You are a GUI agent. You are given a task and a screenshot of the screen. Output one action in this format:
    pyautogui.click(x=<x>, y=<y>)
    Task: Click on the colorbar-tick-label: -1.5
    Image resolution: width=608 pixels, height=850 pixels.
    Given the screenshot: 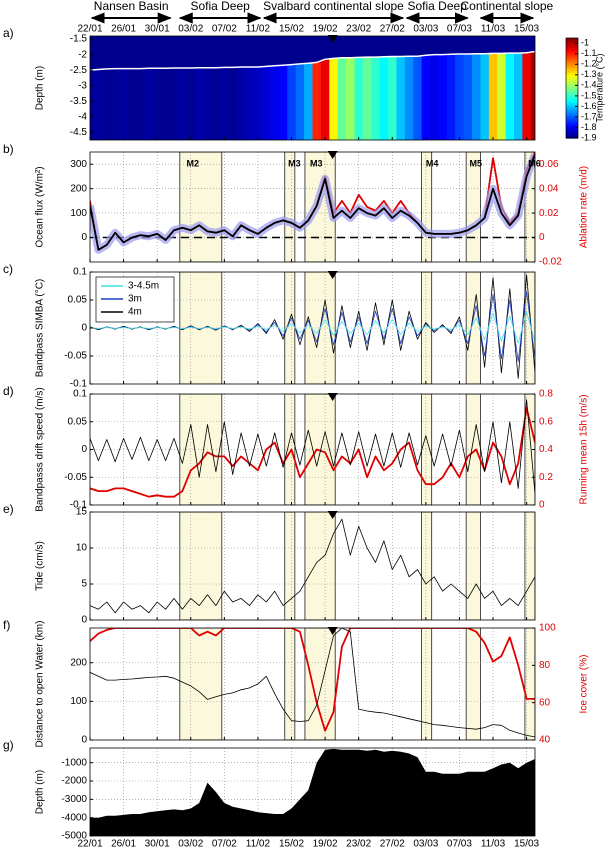 What is the action you would take?
    pyautogui.click(x=589, y=95)
    